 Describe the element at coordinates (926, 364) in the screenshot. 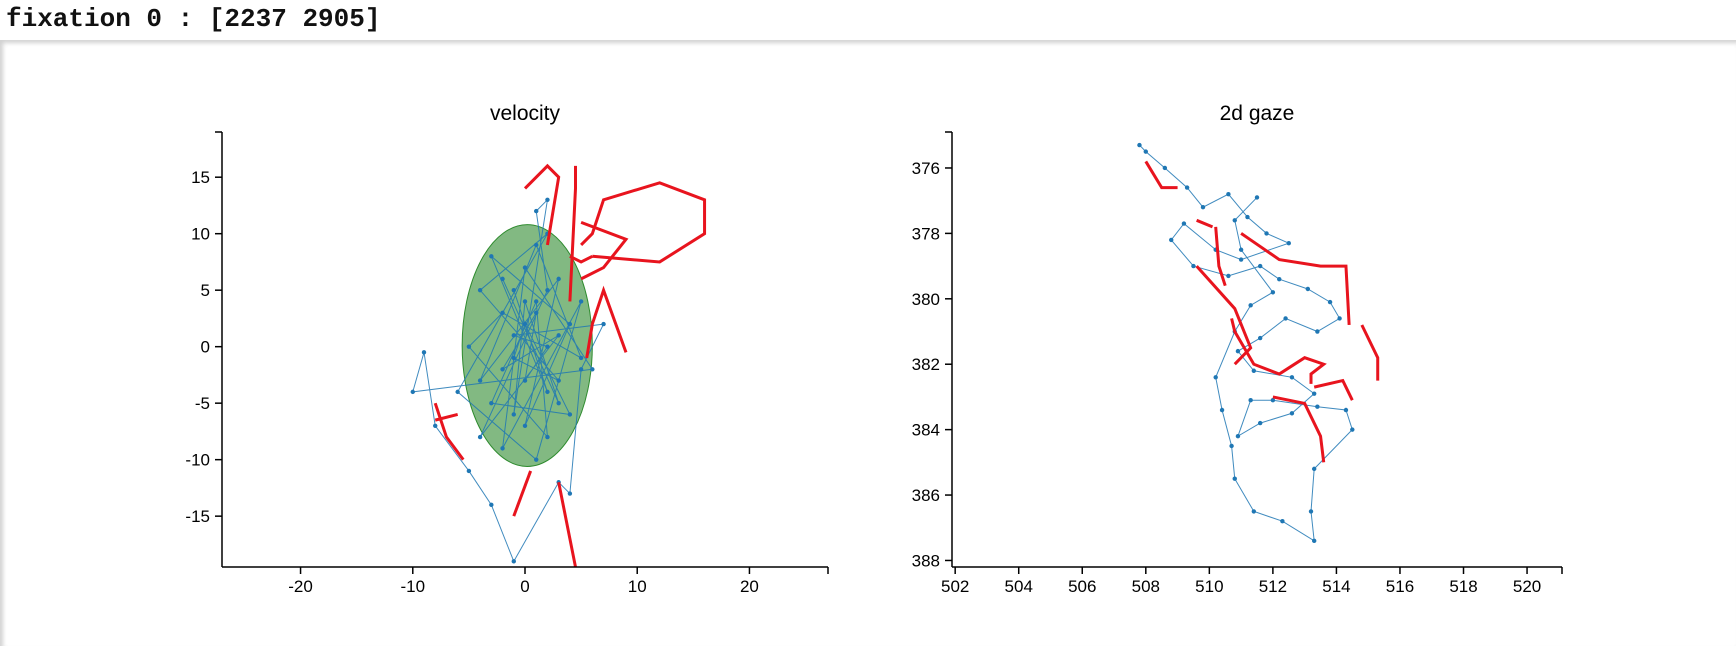

I see `y-tick-label: 382` at that location.